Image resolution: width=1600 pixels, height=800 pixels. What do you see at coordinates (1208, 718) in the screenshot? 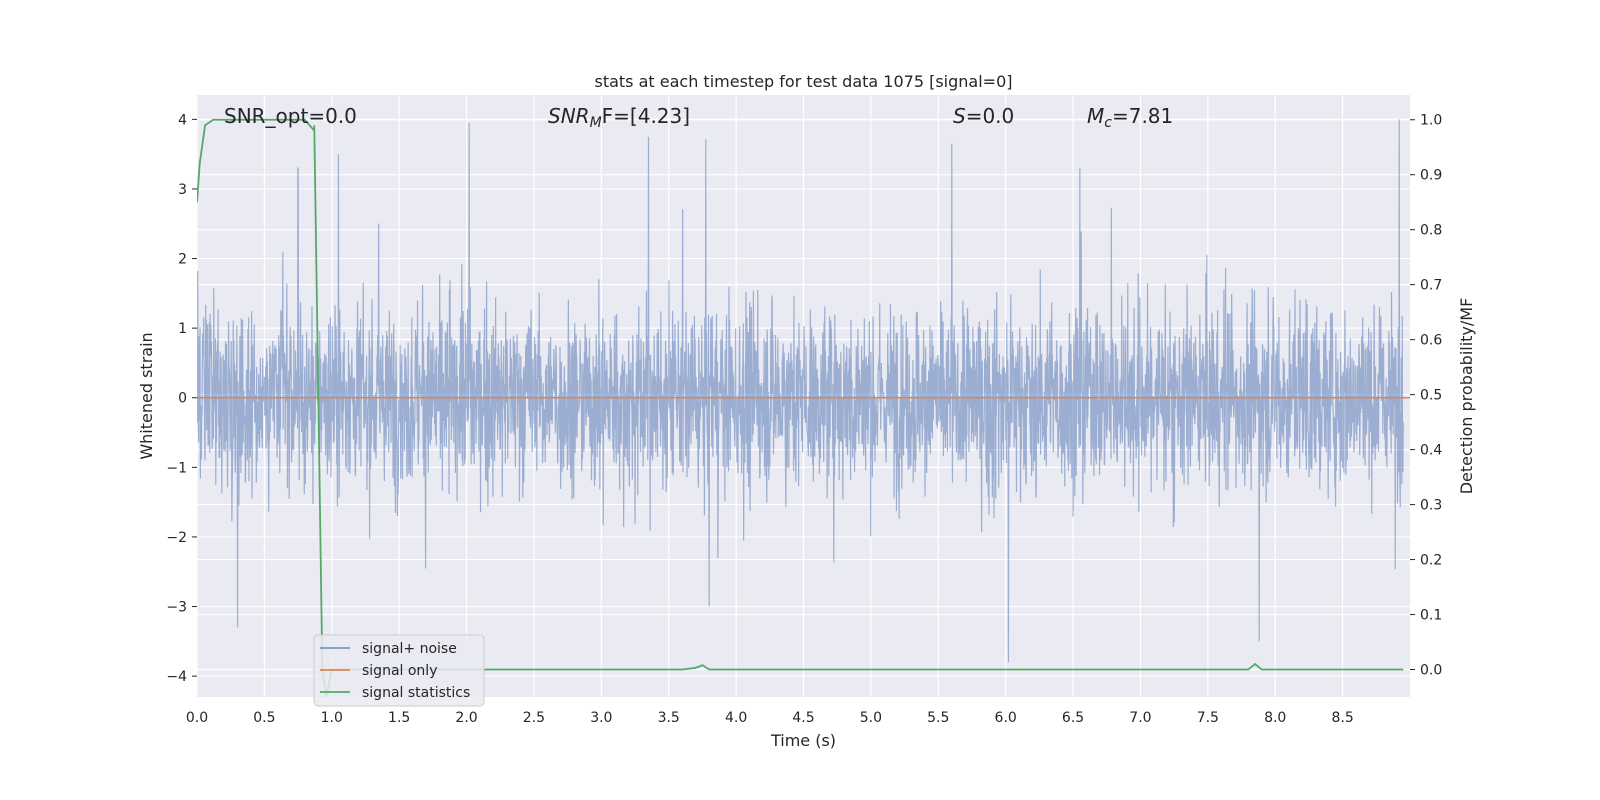
I see `x-tick-label: 7.5` at bounding box center [1208, 718].